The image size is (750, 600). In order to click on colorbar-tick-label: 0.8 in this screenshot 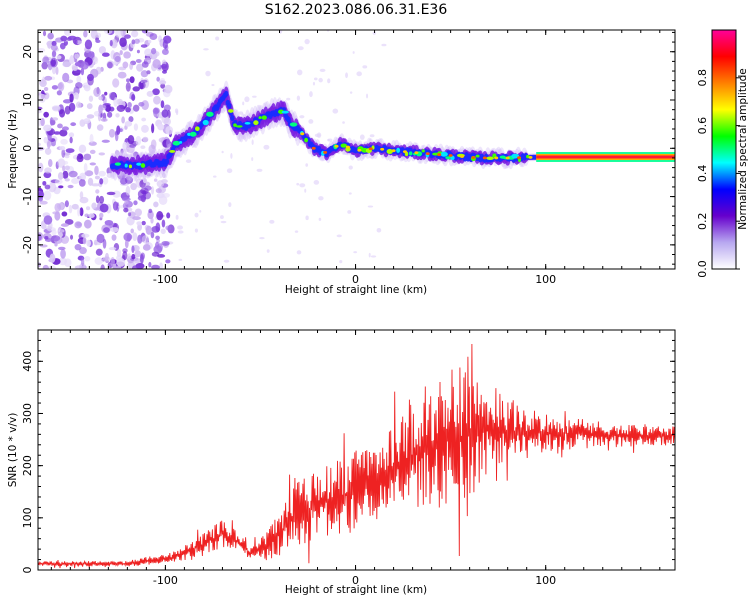, I will do `click(702, 78)`.